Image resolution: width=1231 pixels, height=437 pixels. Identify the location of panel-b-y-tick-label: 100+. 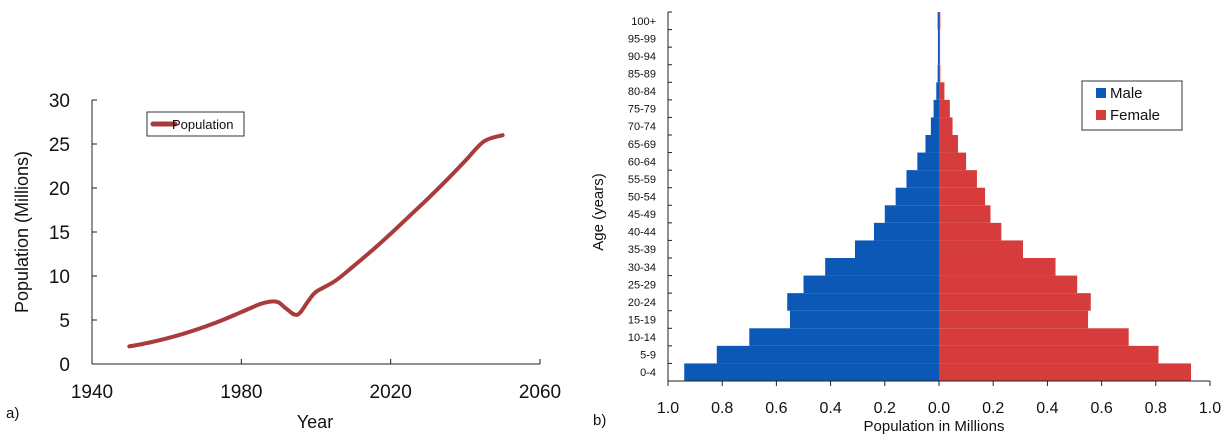
(643, 22).